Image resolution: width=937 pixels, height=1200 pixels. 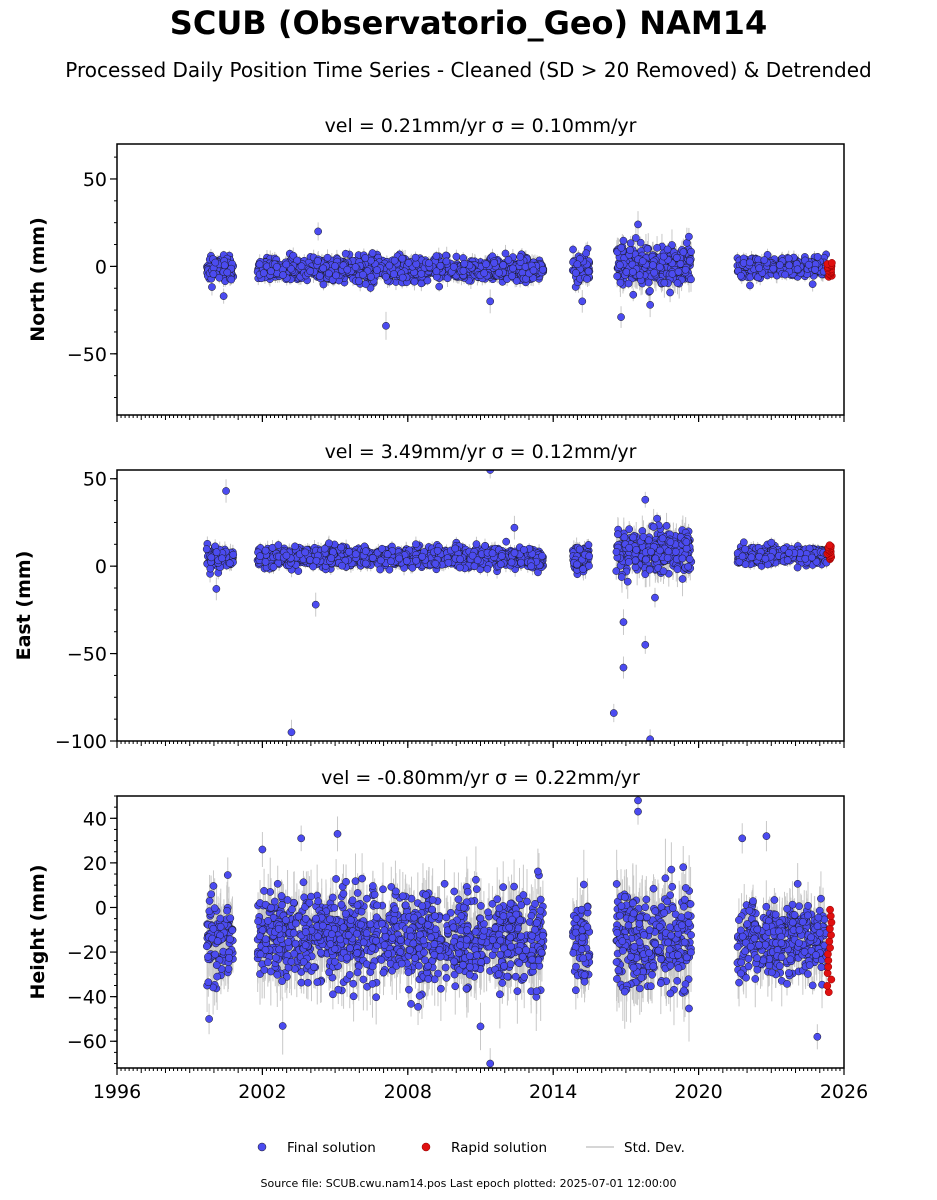 What do you see at coordinates (101, 267) in the screenshot?
I see `y-tick-label: 0` at bounding box center [101, 267].